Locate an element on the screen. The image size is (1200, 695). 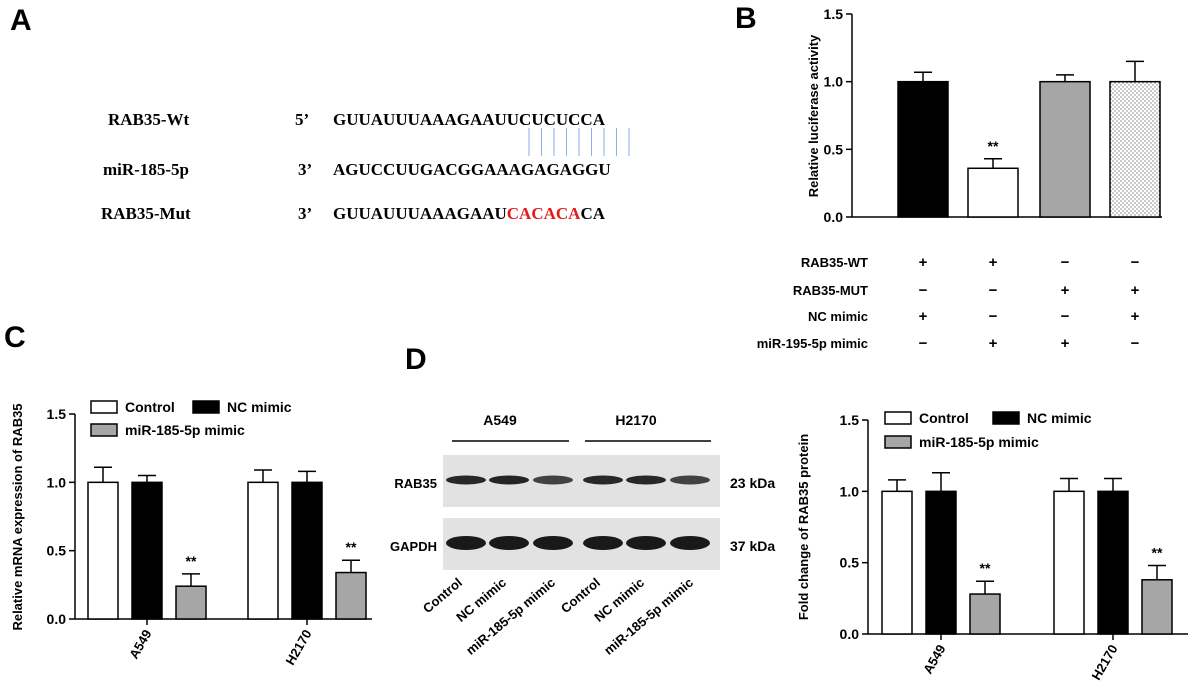
c-y-tick-label: 1.5 is located at coordinates (57, 414).